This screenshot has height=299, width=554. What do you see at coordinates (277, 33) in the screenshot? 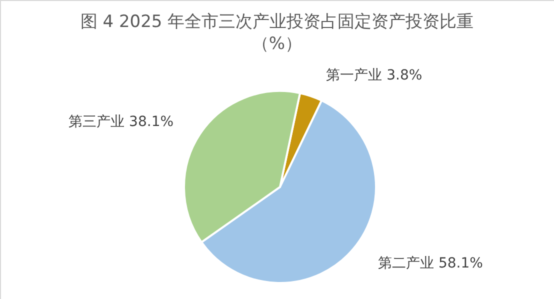
I see `chart-title: 图 4 2025 年全市三次产业投资占固定资产投资比重（%）` at bounding box center [277, 33].